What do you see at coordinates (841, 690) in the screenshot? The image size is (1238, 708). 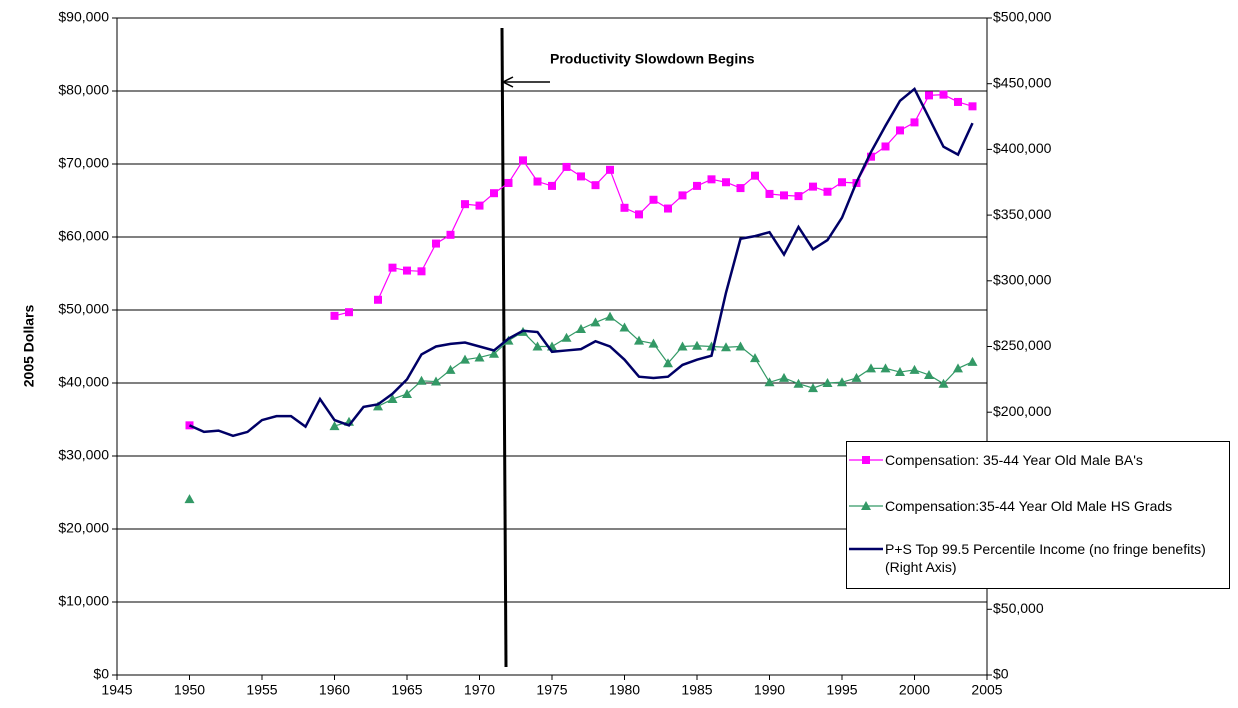 I see `x-tick-label: 1995` at bounding box center [841, 690].